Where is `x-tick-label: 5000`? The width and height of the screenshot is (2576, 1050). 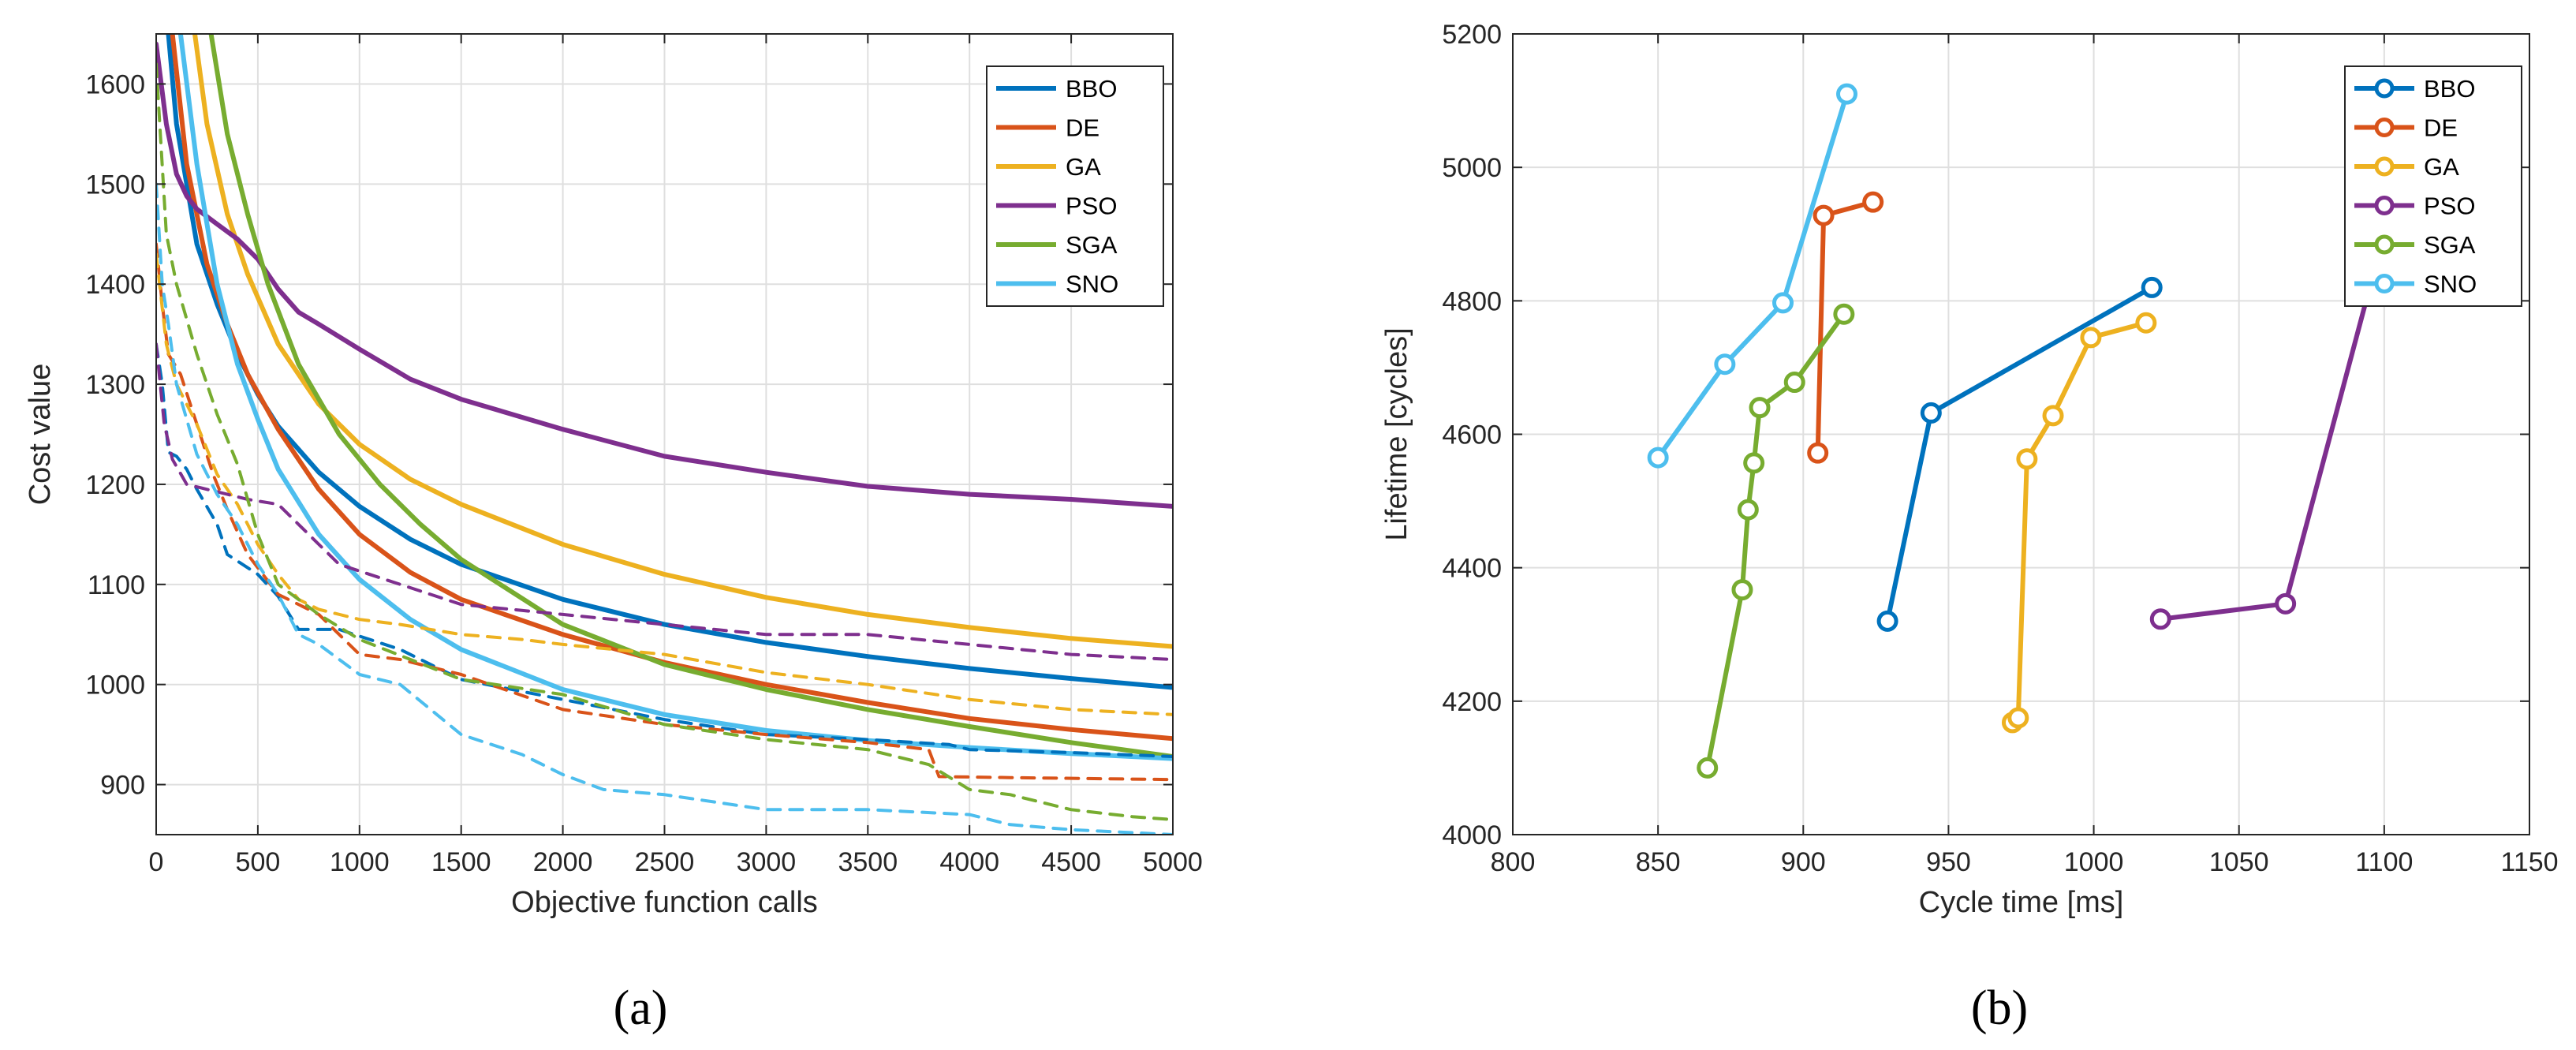
x-tick-label: 5000 is located at coordinates (1173, 862).